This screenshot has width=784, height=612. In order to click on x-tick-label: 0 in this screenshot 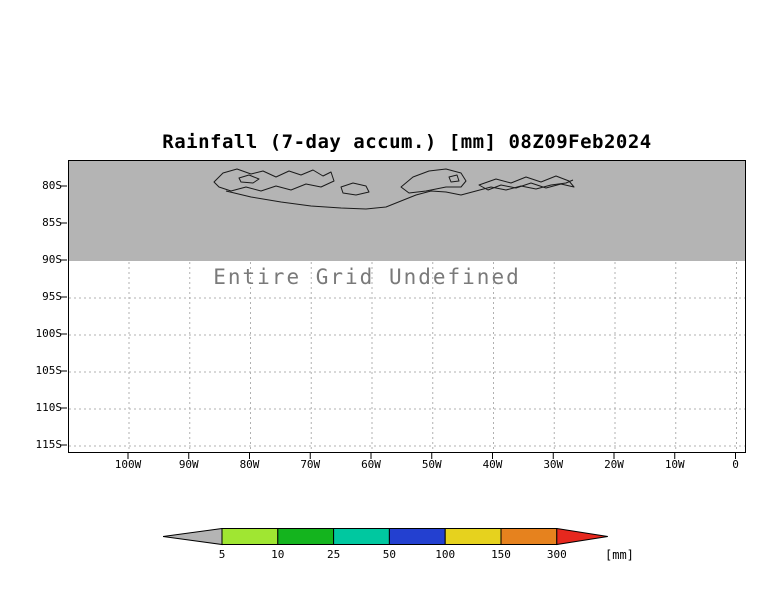, I will do `click(735, 464)`.